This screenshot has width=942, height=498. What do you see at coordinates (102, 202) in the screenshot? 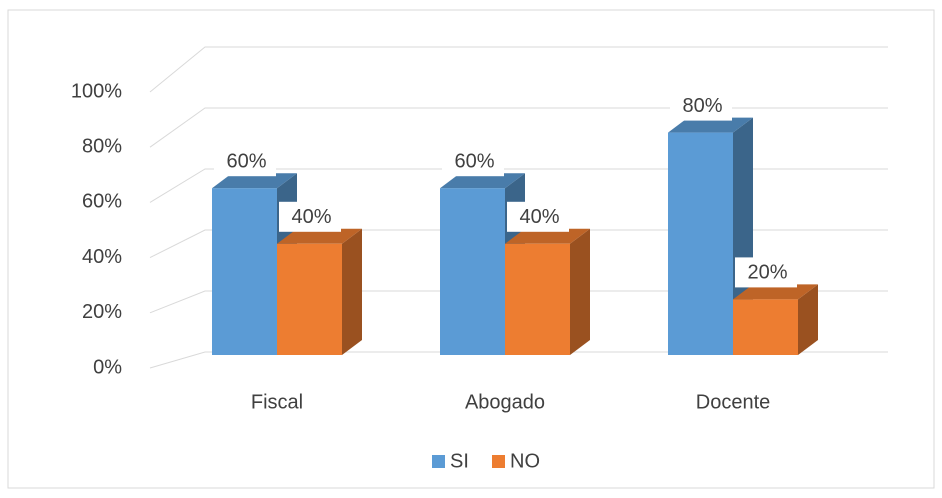
I see `y-tick-label: 60%` at bounding box center [102, 202].